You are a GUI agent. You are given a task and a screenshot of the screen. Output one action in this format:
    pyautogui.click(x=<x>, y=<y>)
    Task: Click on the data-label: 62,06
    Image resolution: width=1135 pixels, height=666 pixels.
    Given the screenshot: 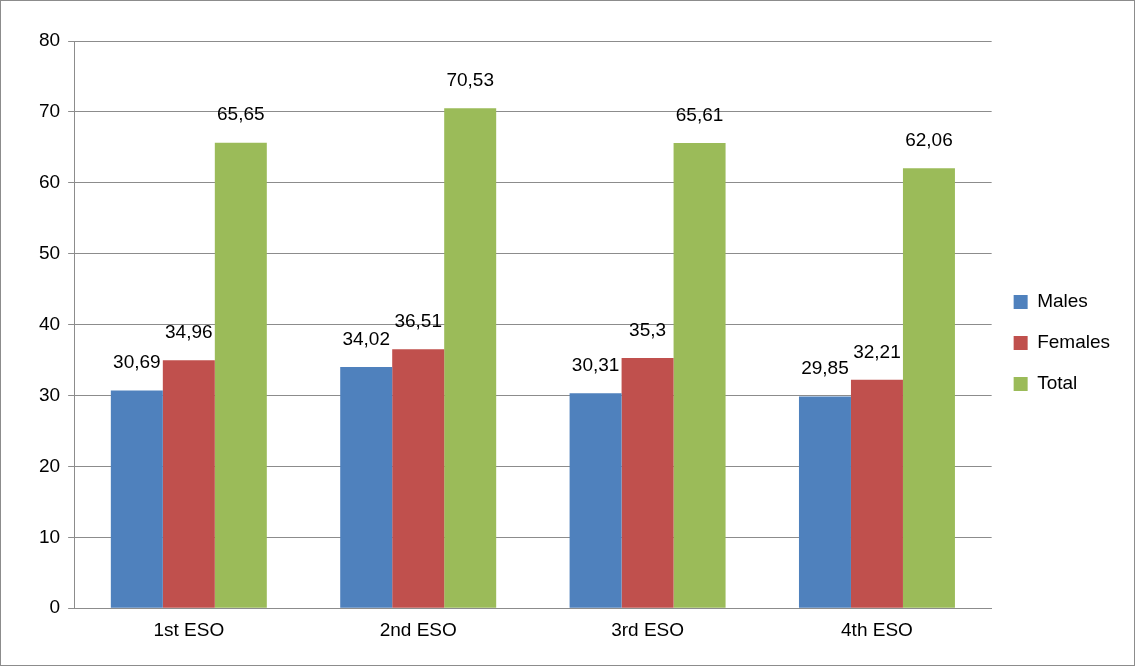 What is the action you would take?
    pyautogui.click(x=929, y=139)
    